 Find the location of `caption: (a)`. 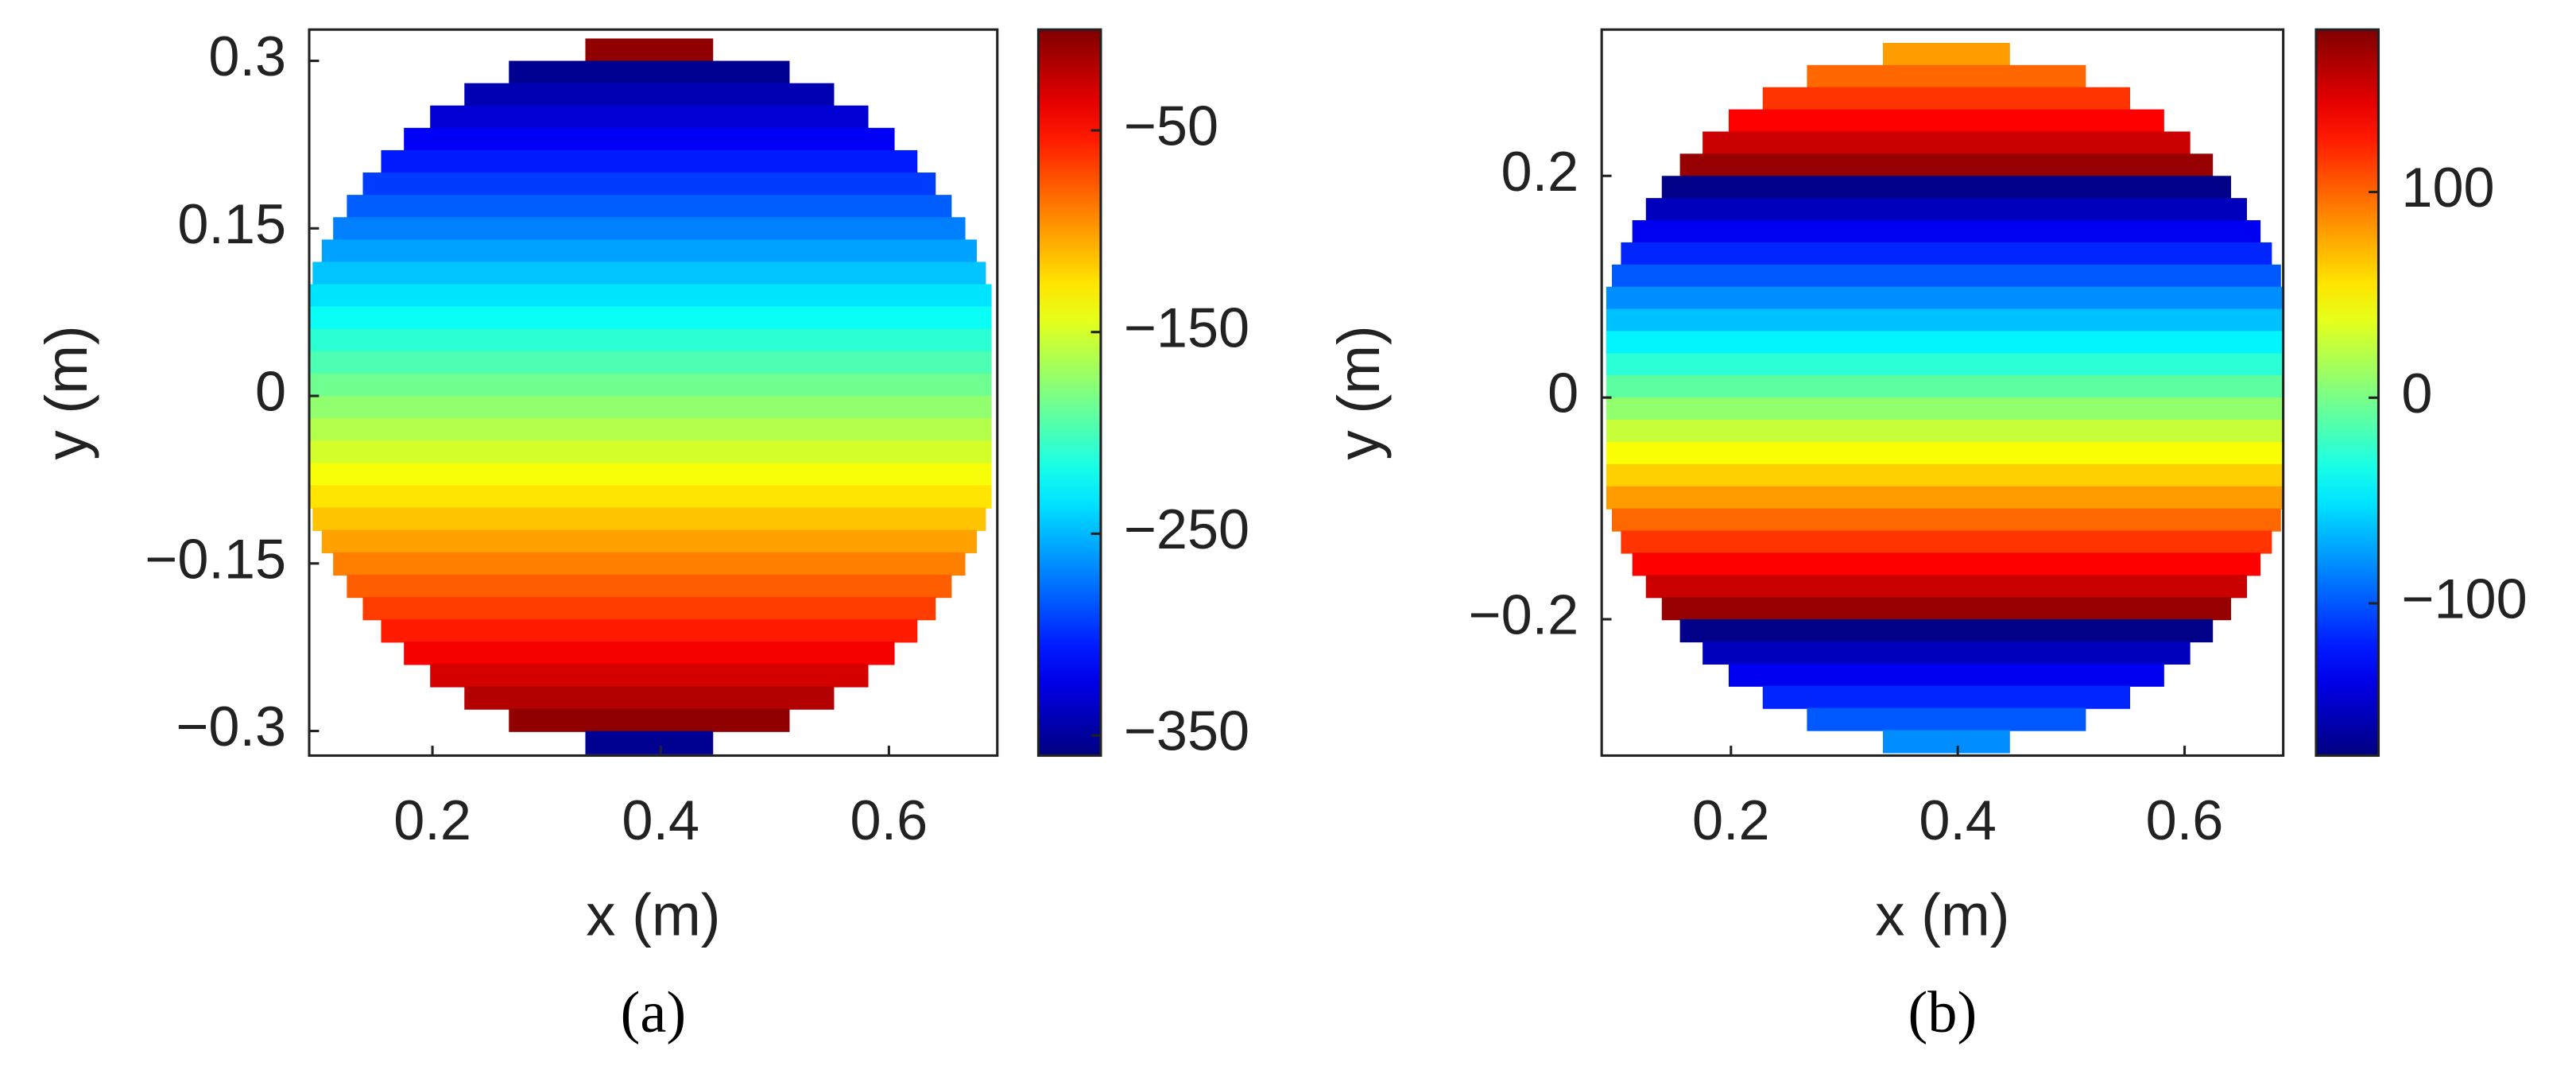

caption: (a) is located at coordinates (654, 1013).